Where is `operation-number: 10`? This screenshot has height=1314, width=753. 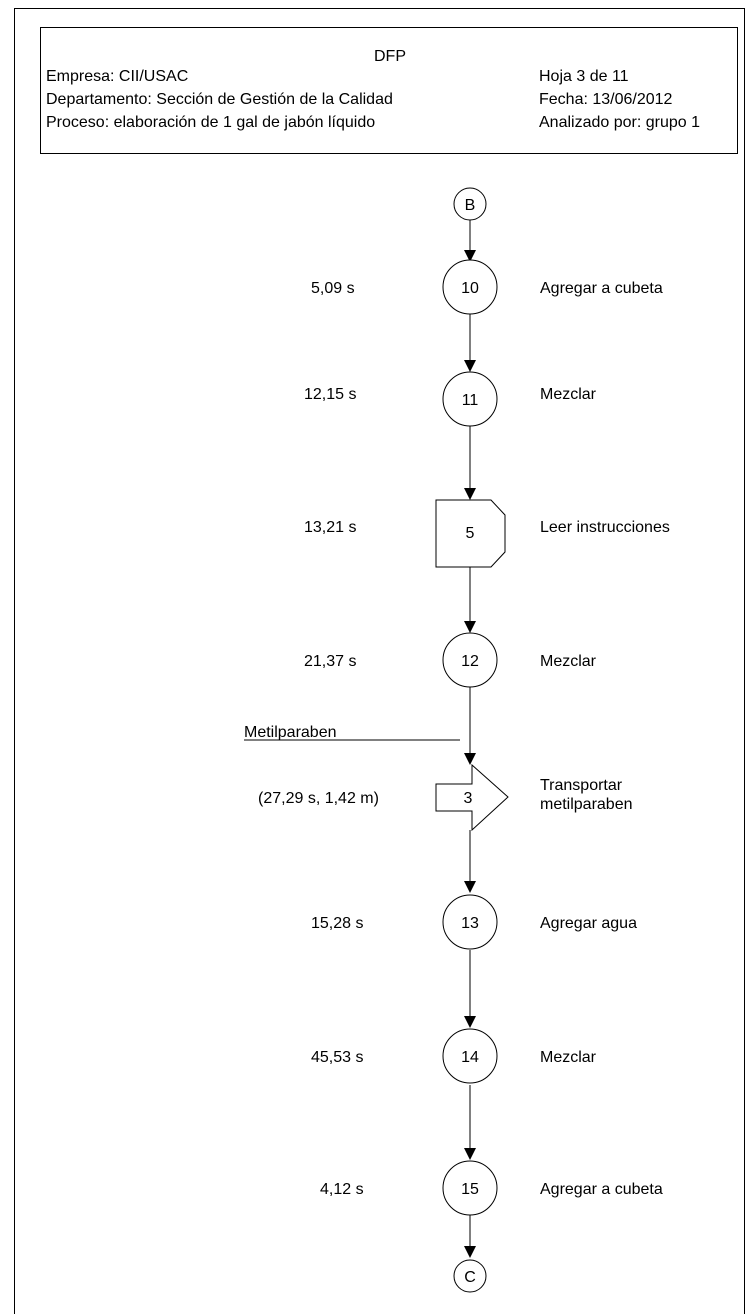 operation-number: 10 is located at coordinates (470, 288).